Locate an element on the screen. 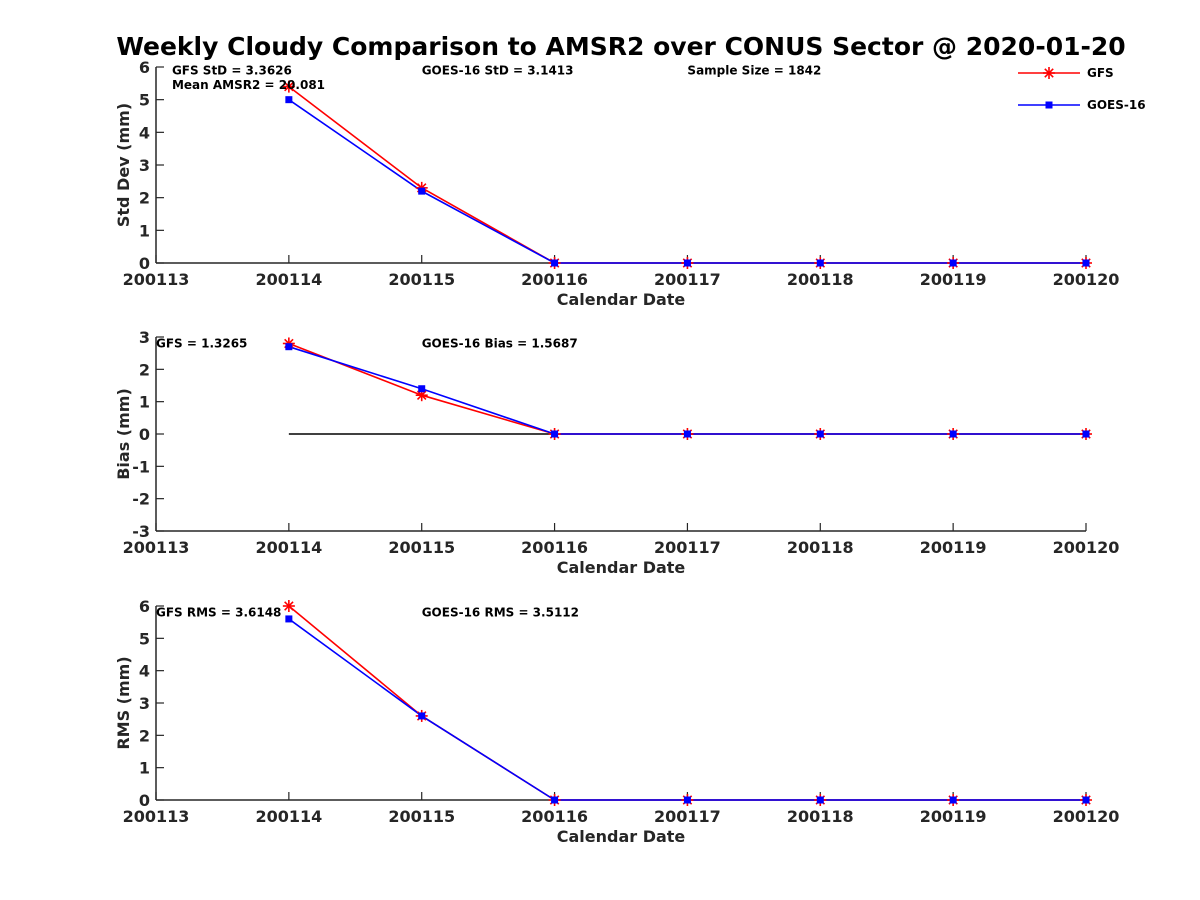  bias-x-tick-label: 200120 is located at coordinates (1086, 547).